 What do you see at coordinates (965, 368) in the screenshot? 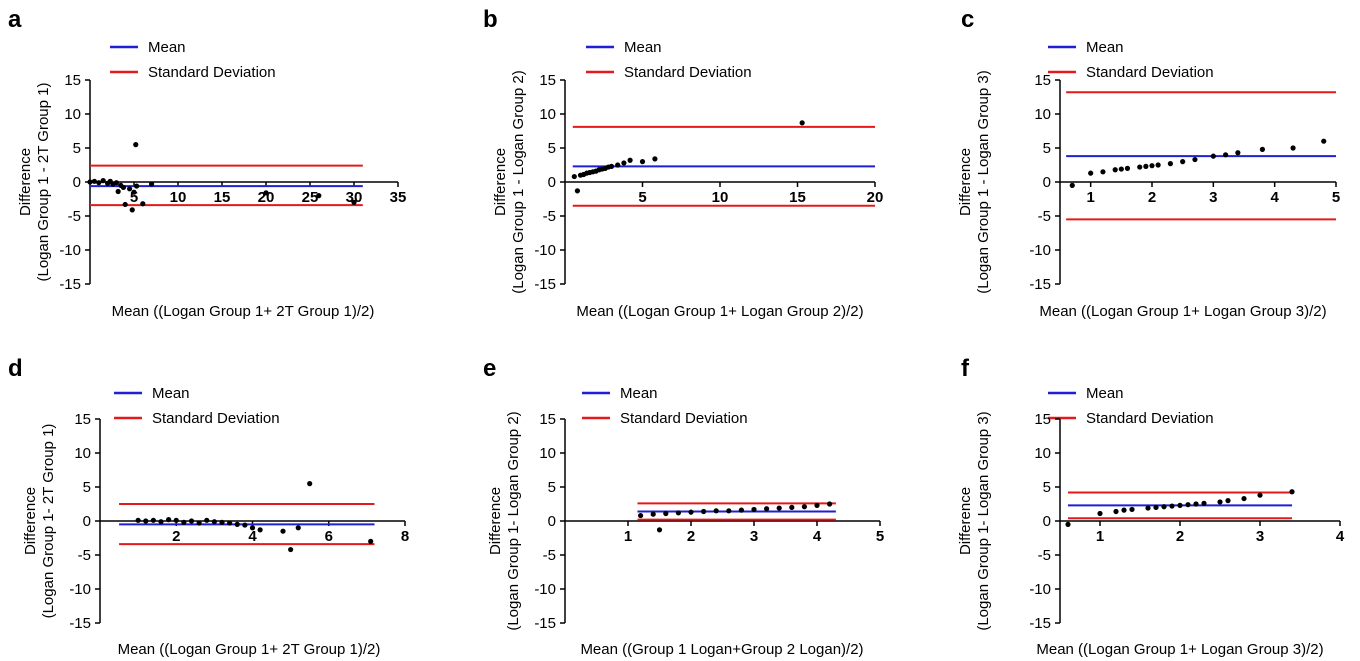
I see `panel-letter: f` at bounding box center [965, 368].